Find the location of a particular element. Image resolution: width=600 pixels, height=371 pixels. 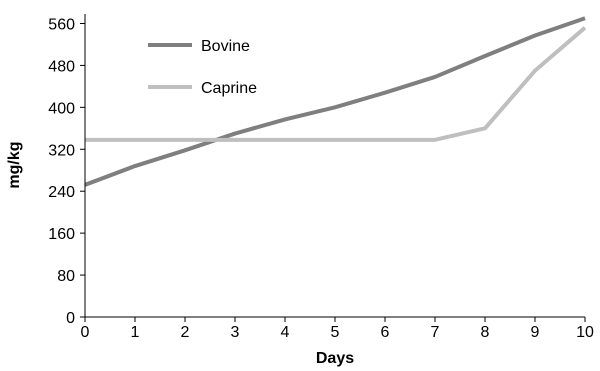

y-tick-label: 480 is located at coordinates (61, 66).